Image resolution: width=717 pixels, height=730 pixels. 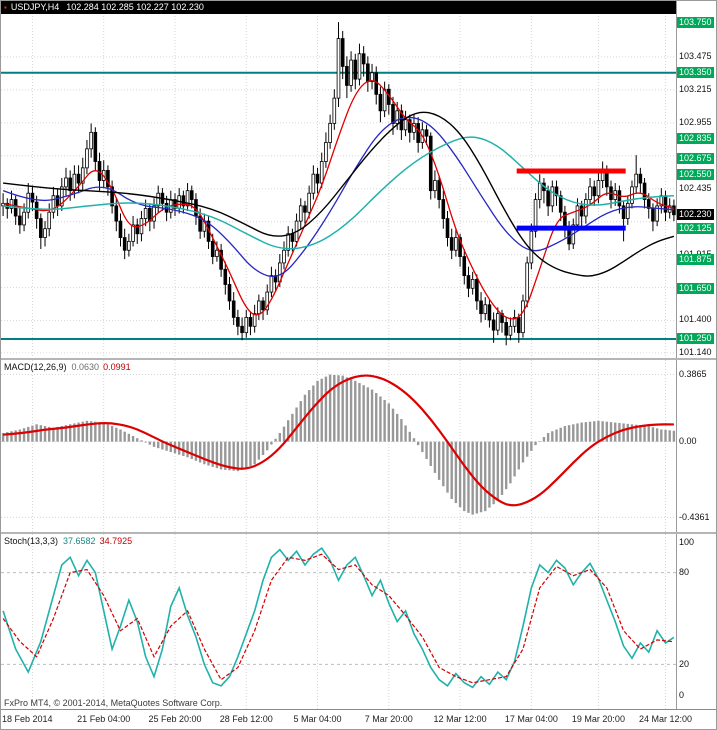 What do you see at coordinates (104, 719) in the screenshot?
I see `time-axis-label: 21 Feb 04:00` at bounding box center [104, 719].